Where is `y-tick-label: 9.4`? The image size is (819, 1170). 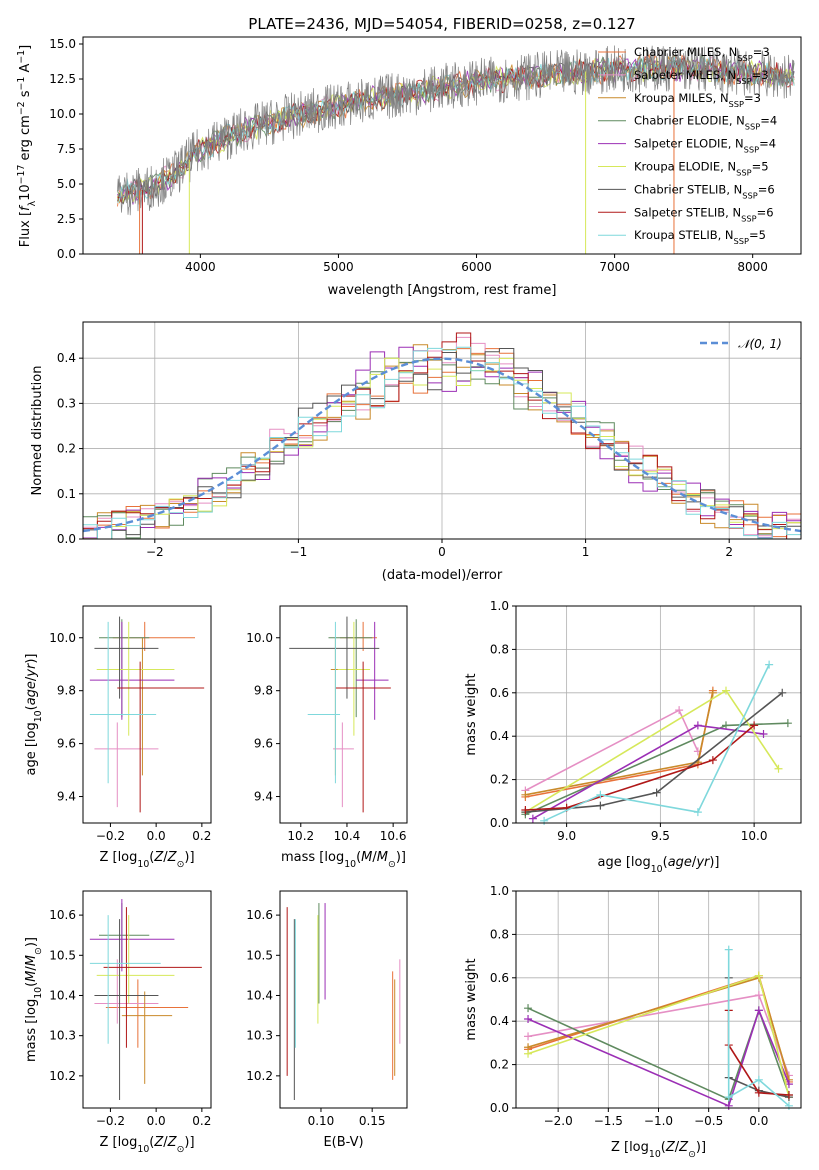 y-tick-label: 9.4 is located at coordinates (66, 797).